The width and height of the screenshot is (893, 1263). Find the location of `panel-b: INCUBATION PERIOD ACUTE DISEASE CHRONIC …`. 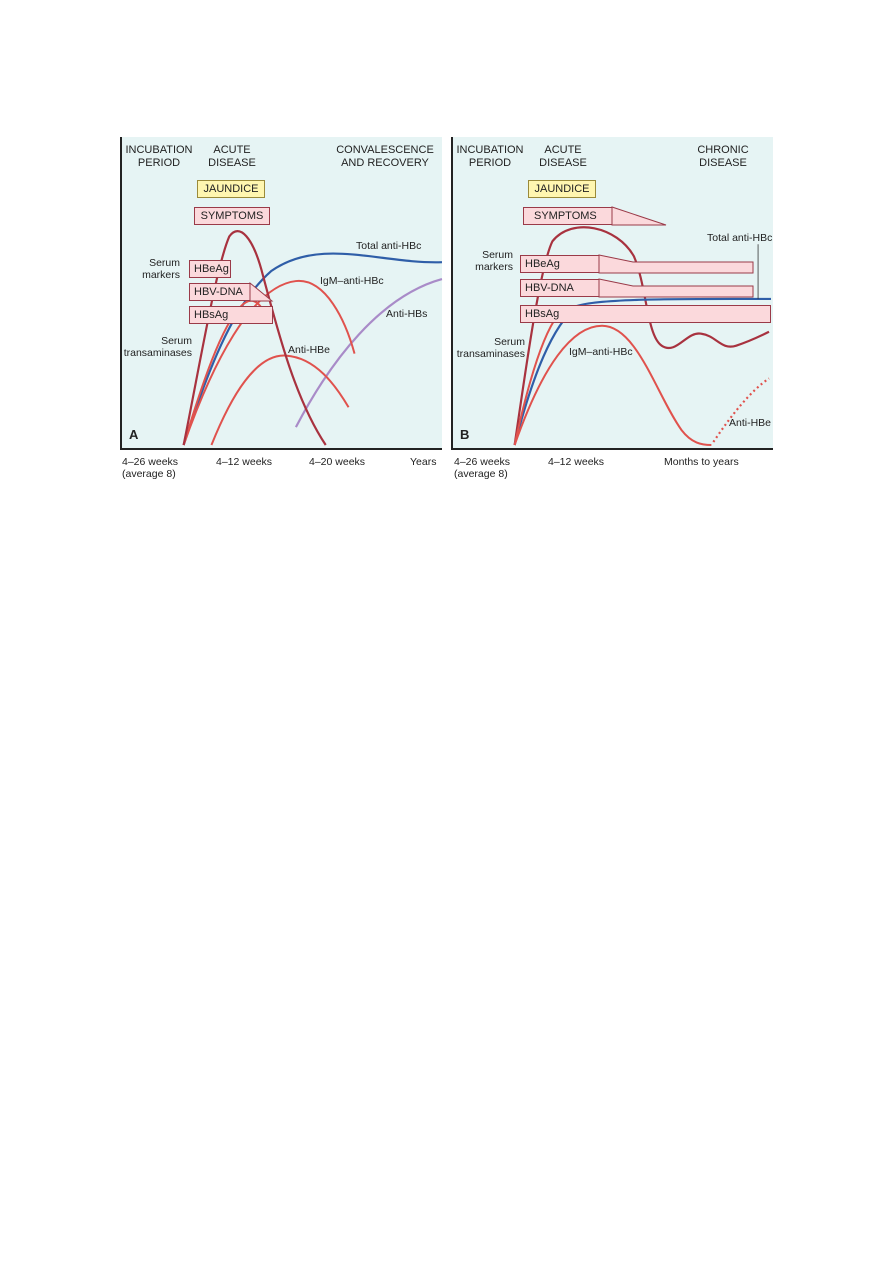

panel-b: INCUBATION PERIOD ACUTE DISEASE CHRONIC … is located at coordinates (612, 293).